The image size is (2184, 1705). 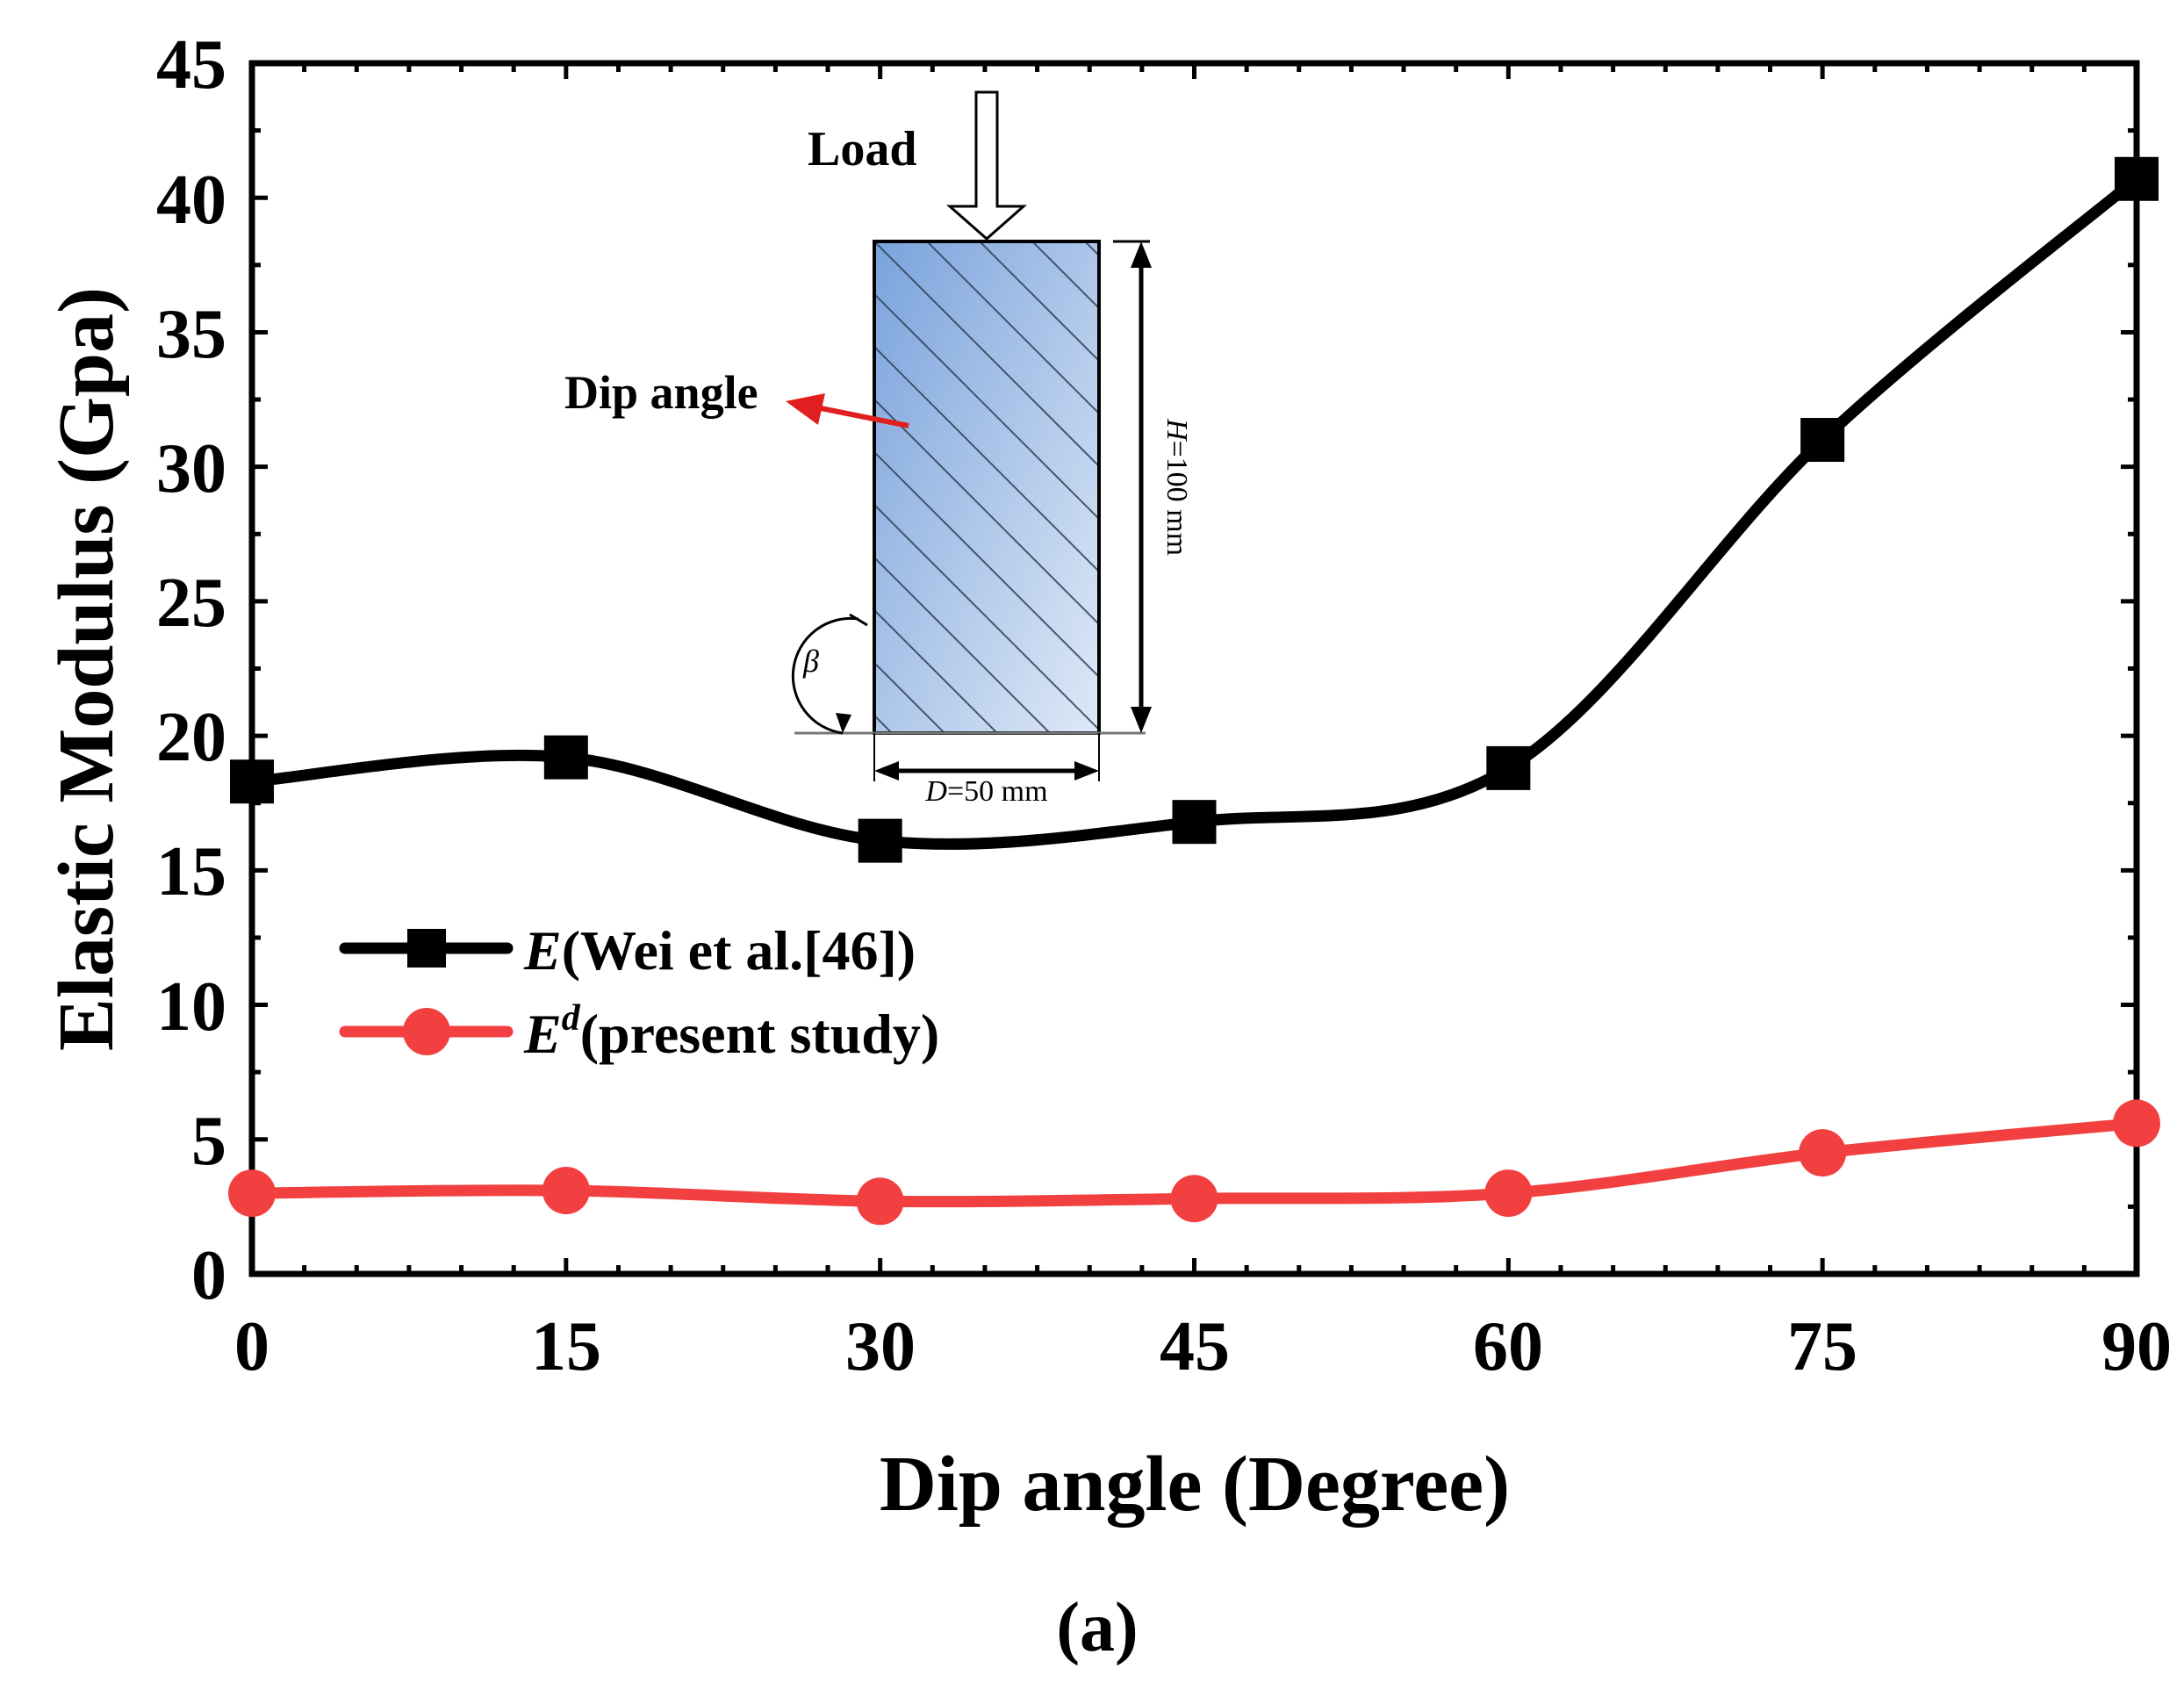 I want to click on specimen-inset: Load Dip angle H=100 mm D=50 mm β, so click(x=878, y=449).